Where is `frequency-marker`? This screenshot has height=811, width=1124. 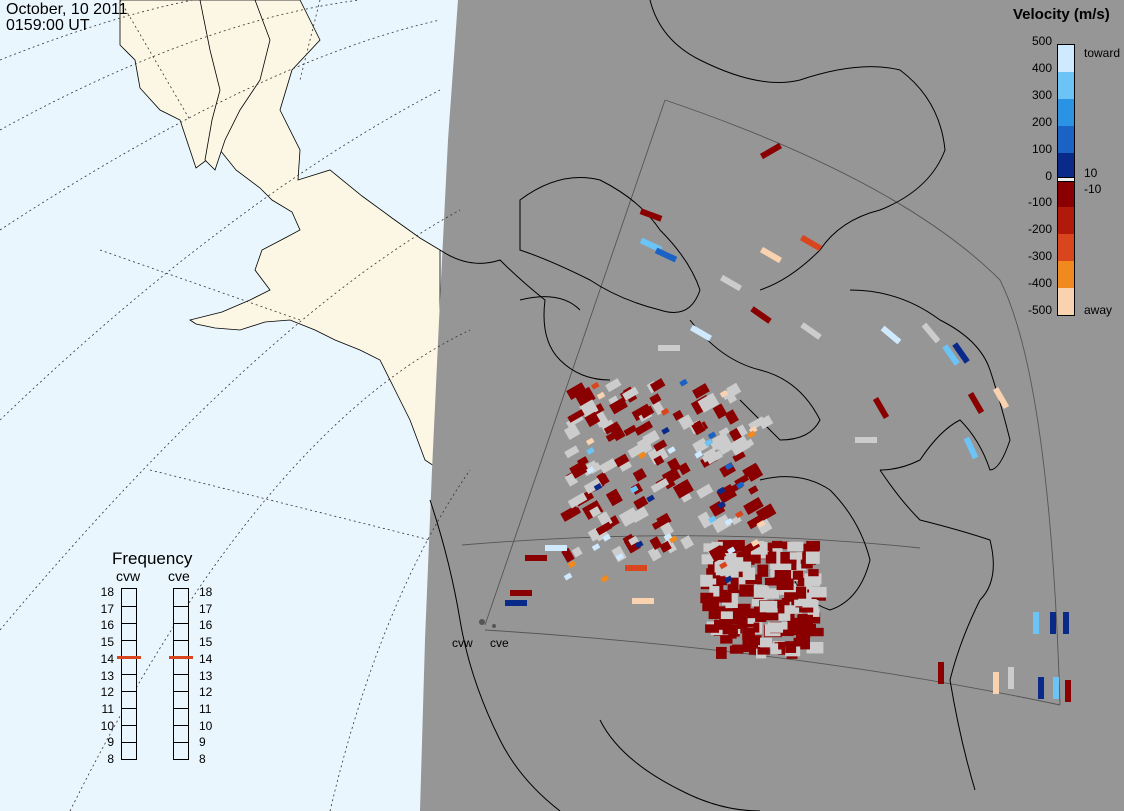 frequency-marker is located at coordinates (181, 657).